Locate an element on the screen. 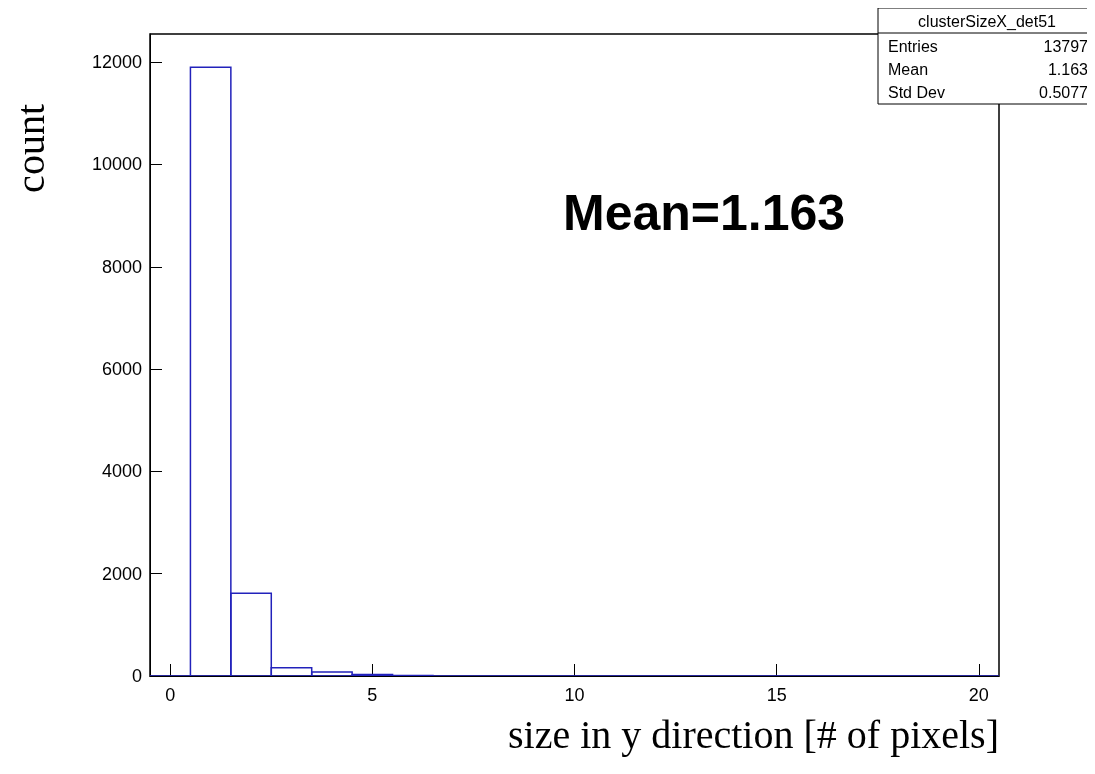 Image resolution: width=1095 pixels, height=774 pixels. x-tick-label: 20 is located at coordinates (978, 695).